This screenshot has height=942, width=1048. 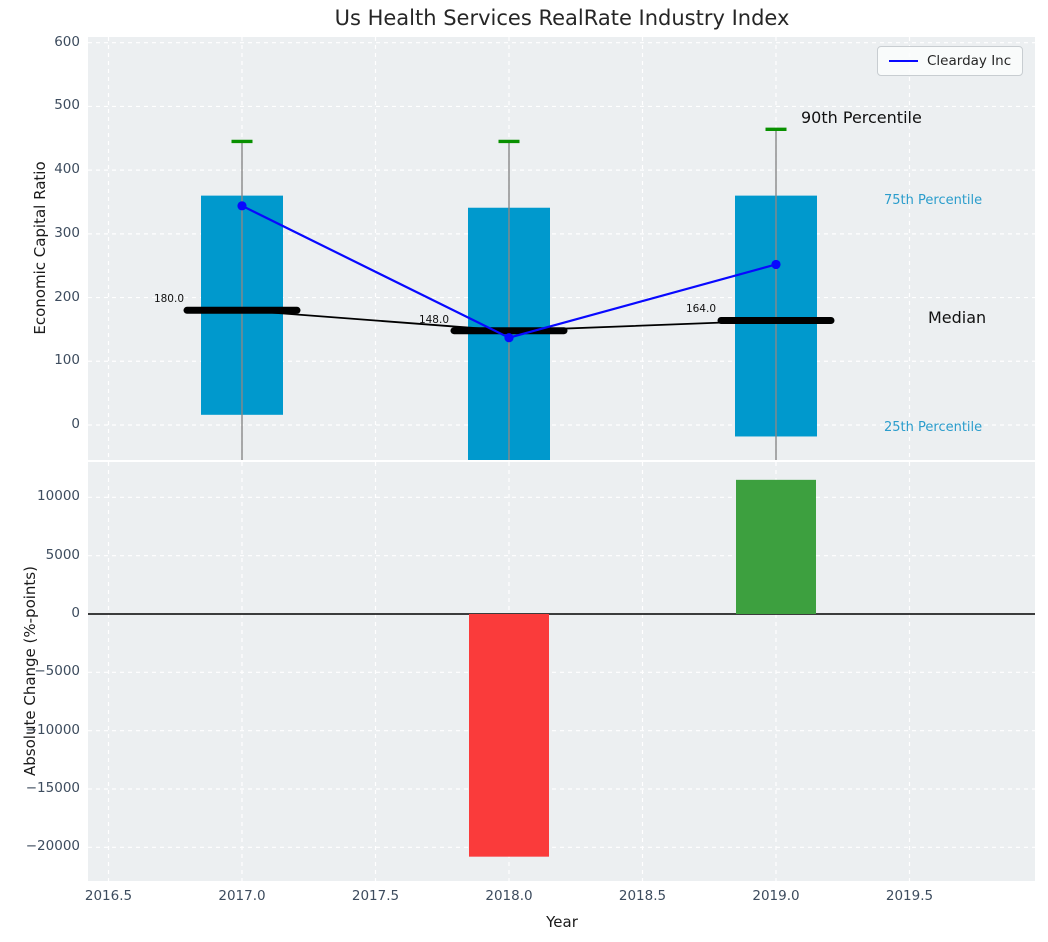 What do you see at coordinates (52, 729) in the screenshot?
I see `y-tick-label: −10000` at bounding box center [52, 729].